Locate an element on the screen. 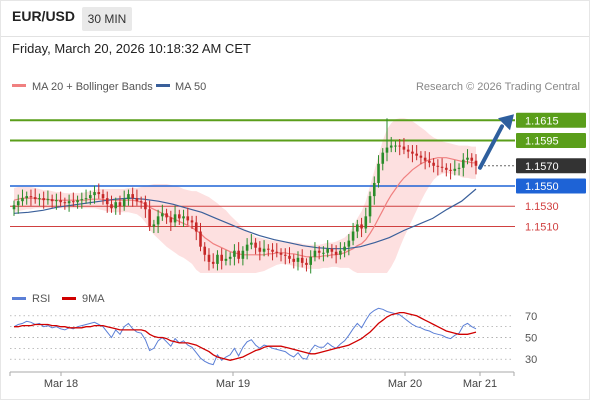 The height and width of the screenshot is (400, 590). timeframe-button: 30 MIN is located at coordinates (107, 19).